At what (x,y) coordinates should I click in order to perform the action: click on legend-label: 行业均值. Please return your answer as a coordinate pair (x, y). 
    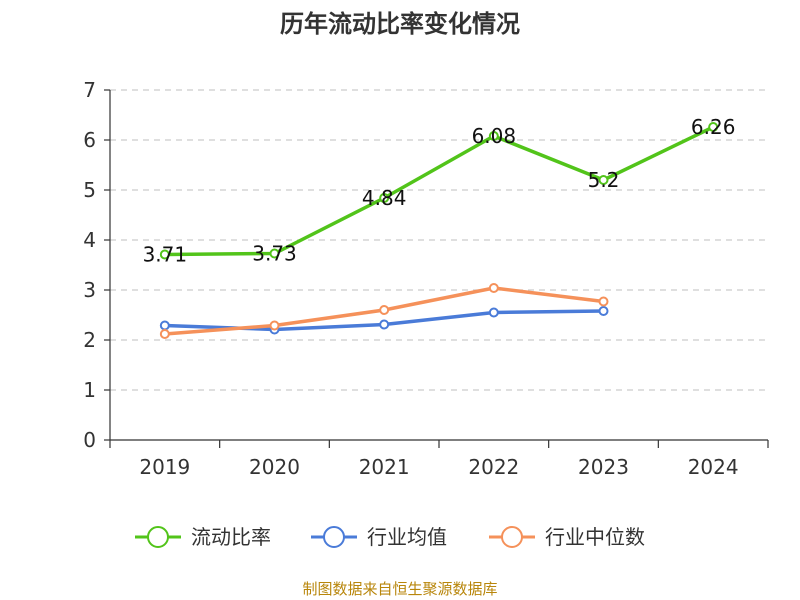
    Looking at the image, I should click on (407, 537).